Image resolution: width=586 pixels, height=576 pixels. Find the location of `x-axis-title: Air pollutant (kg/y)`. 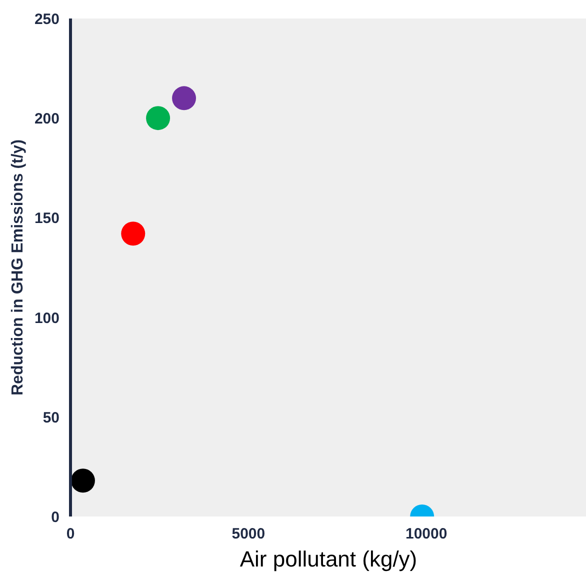

x-axis-title: Air pollutant (kg/y) is located at coordinates (329, 559).